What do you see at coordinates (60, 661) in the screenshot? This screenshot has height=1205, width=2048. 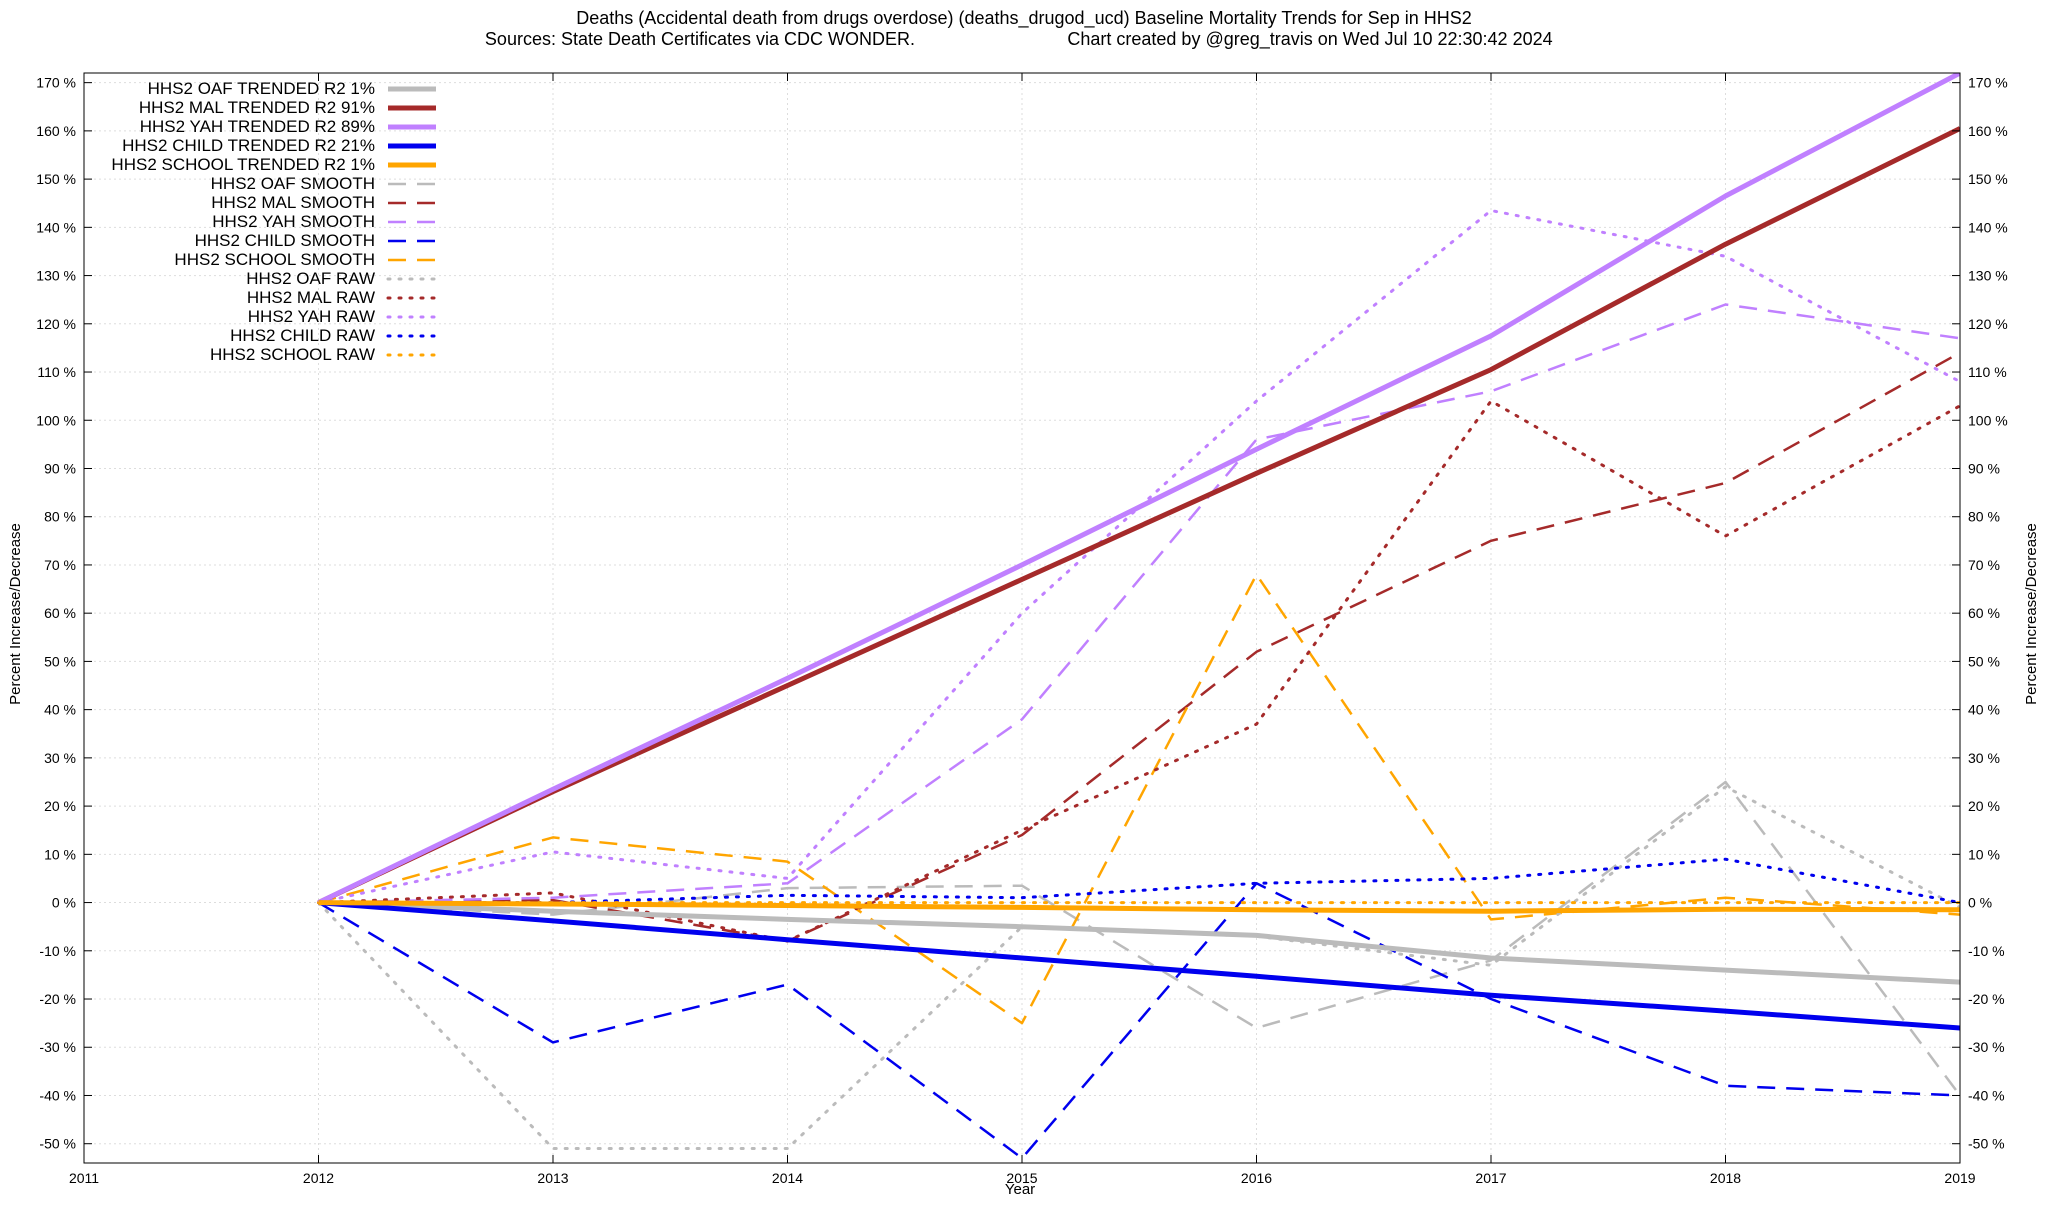 I see `y-tick-label-left: 50 %` at bounding box center [60, 661].